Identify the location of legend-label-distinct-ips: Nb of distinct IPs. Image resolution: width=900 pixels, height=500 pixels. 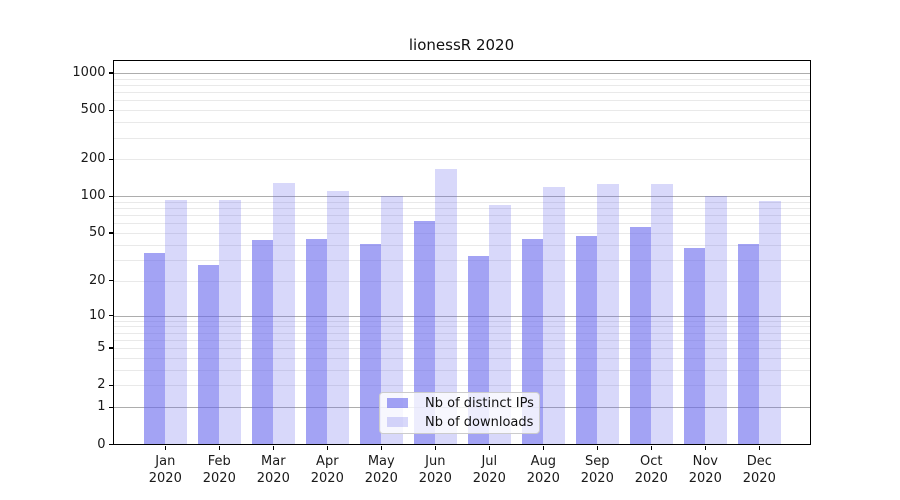
(479, 403).